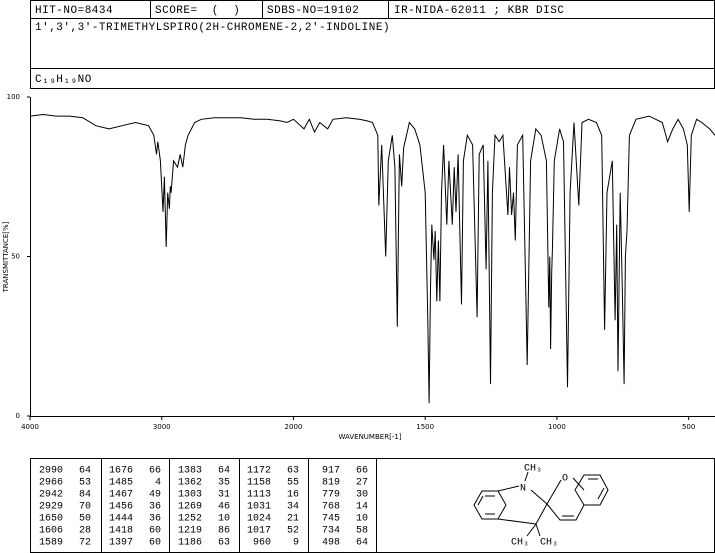 The image size is (715, 553). I want to click on peak-wavenumber: 2929, so click(51, 507).